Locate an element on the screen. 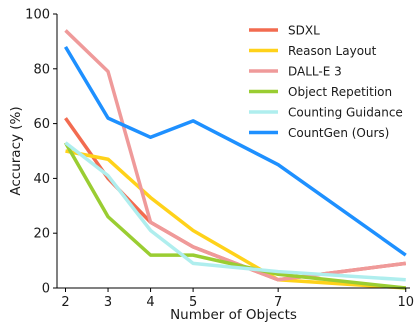 This screenshot has height=326, width=420. y-tick-label: 0 is located at coordinates (46, 289).